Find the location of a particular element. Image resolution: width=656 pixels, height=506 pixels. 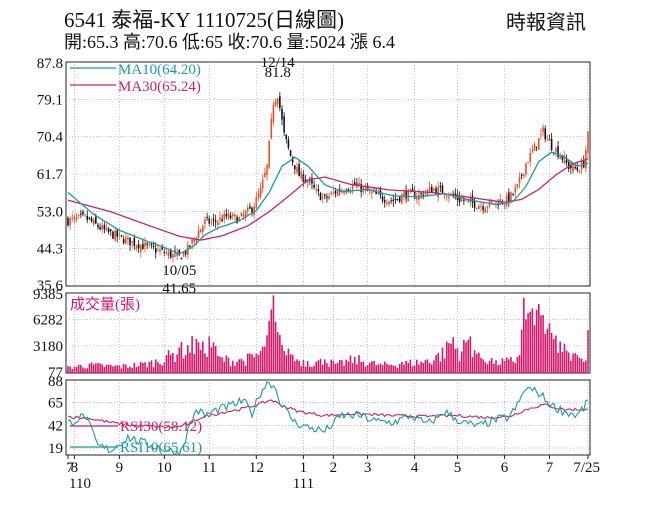

rsi-ytick-label: 88 is located at coordinates (55, 382).